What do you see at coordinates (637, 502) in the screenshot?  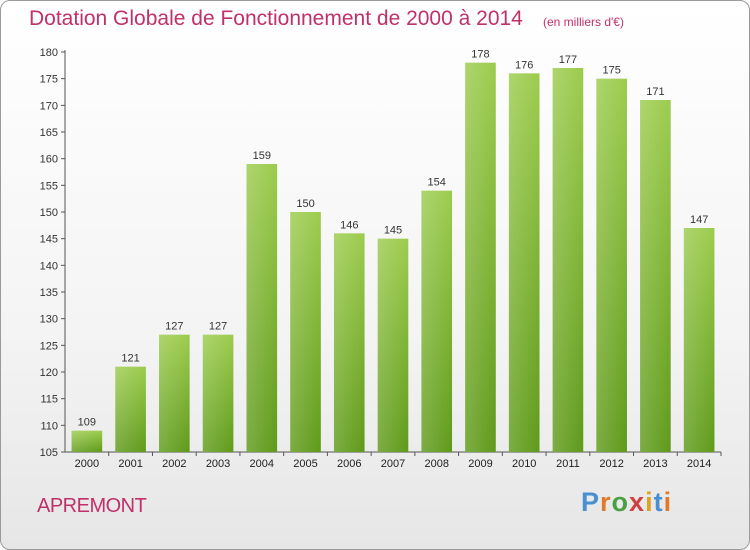 I see `logo-letter: x` at bounding box center [637, 502].